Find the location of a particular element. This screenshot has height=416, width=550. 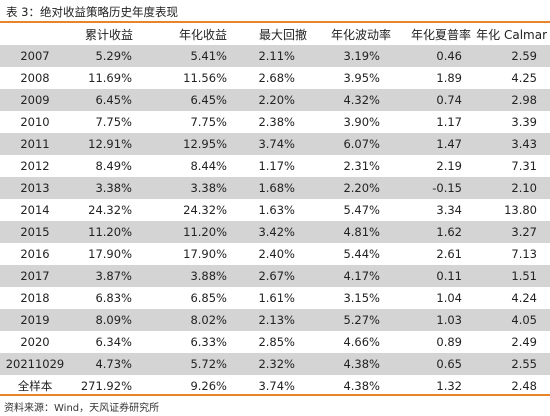

cell-cumulative-return: 12.91% is located at coordinates (110, 144).